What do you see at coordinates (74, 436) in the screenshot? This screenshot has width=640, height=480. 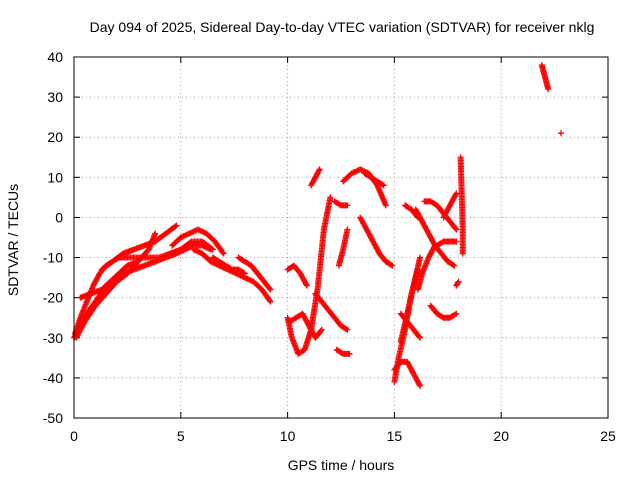 I see `x-tick-label: 0` at bounding box center [74, 436].